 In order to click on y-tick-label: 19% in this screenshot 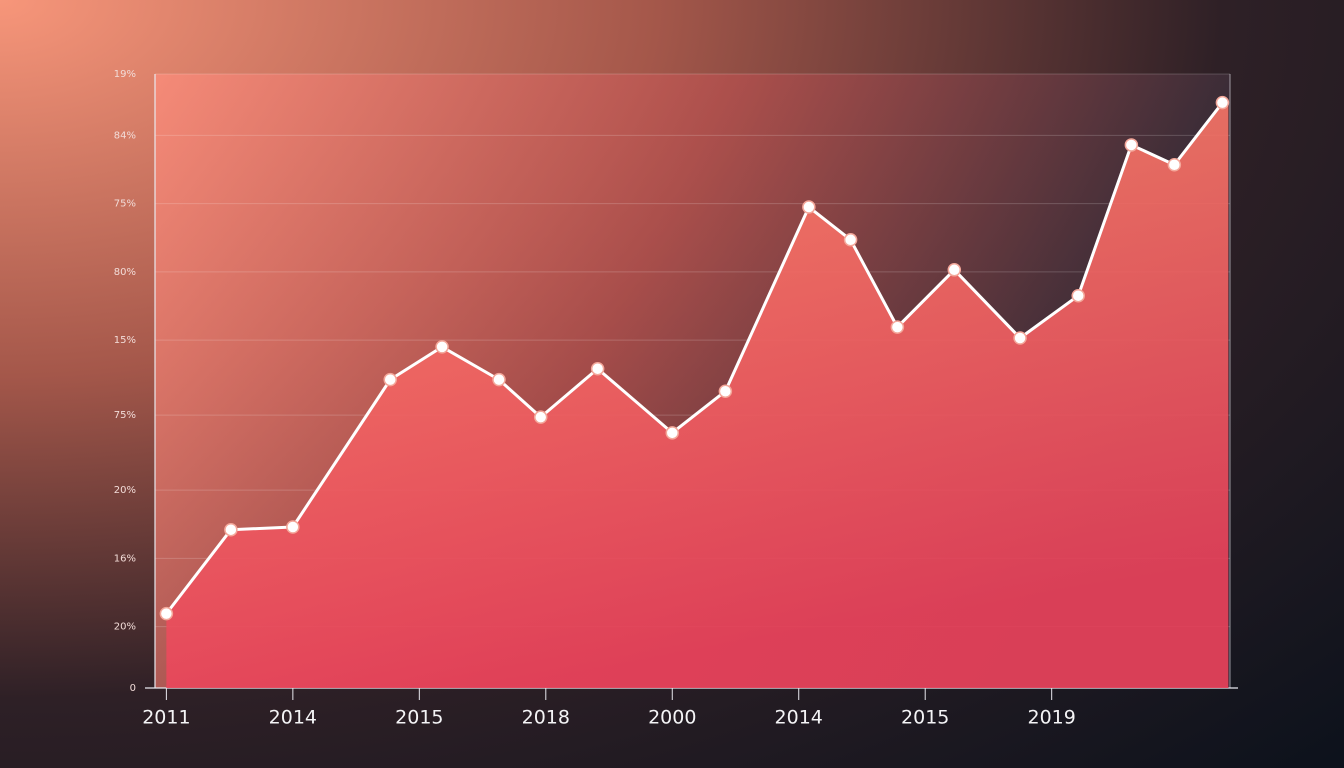, I will do `click(125, 74)`.